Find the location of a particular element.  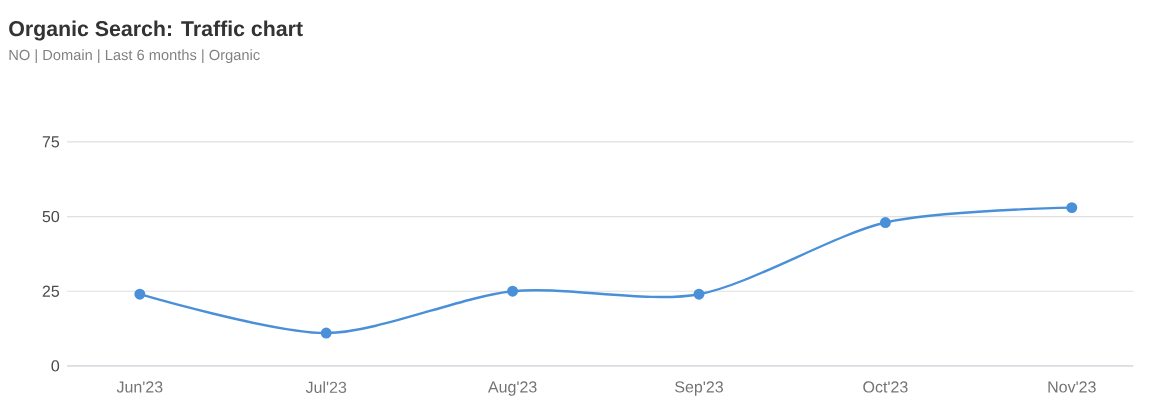

x-tick-label: Oct'23 is located at coordinates (885, 387).